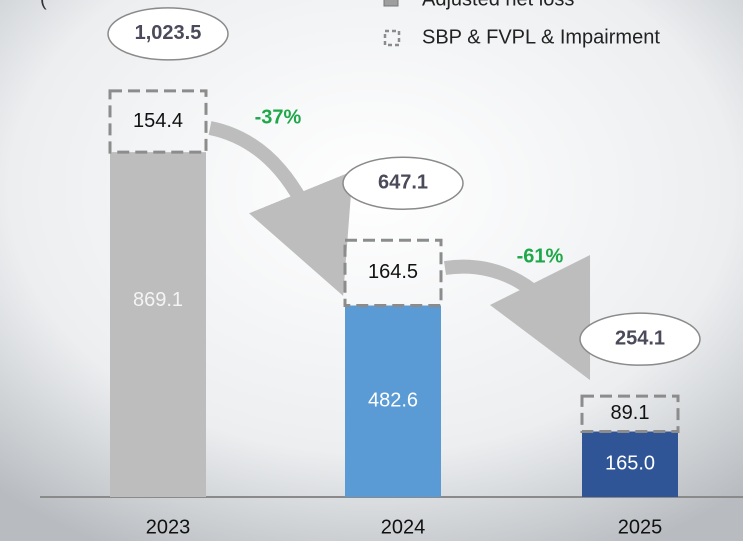  I want to click on value-label: 154.4, so click(158, 121).